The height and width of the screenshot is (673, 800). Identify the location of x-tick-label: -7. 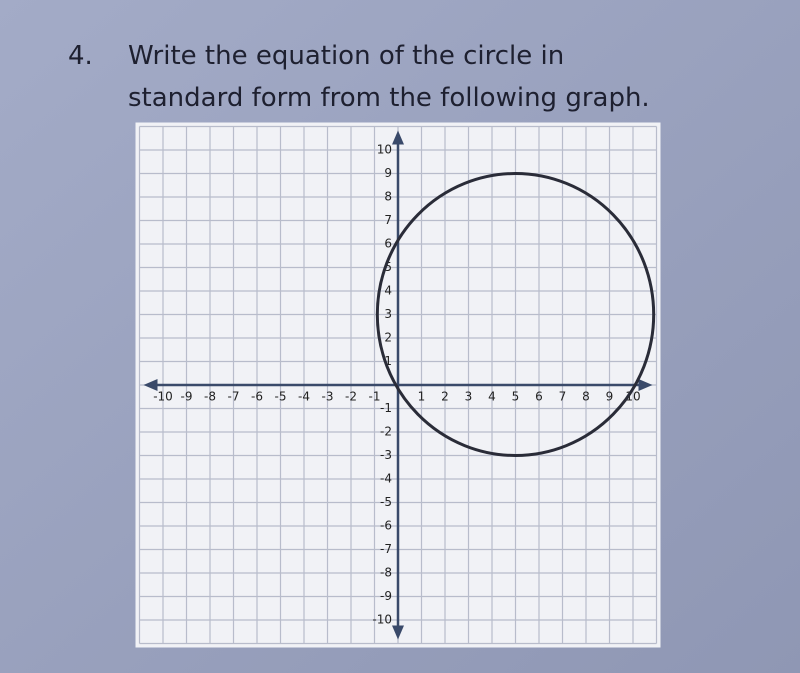
(234, 397).